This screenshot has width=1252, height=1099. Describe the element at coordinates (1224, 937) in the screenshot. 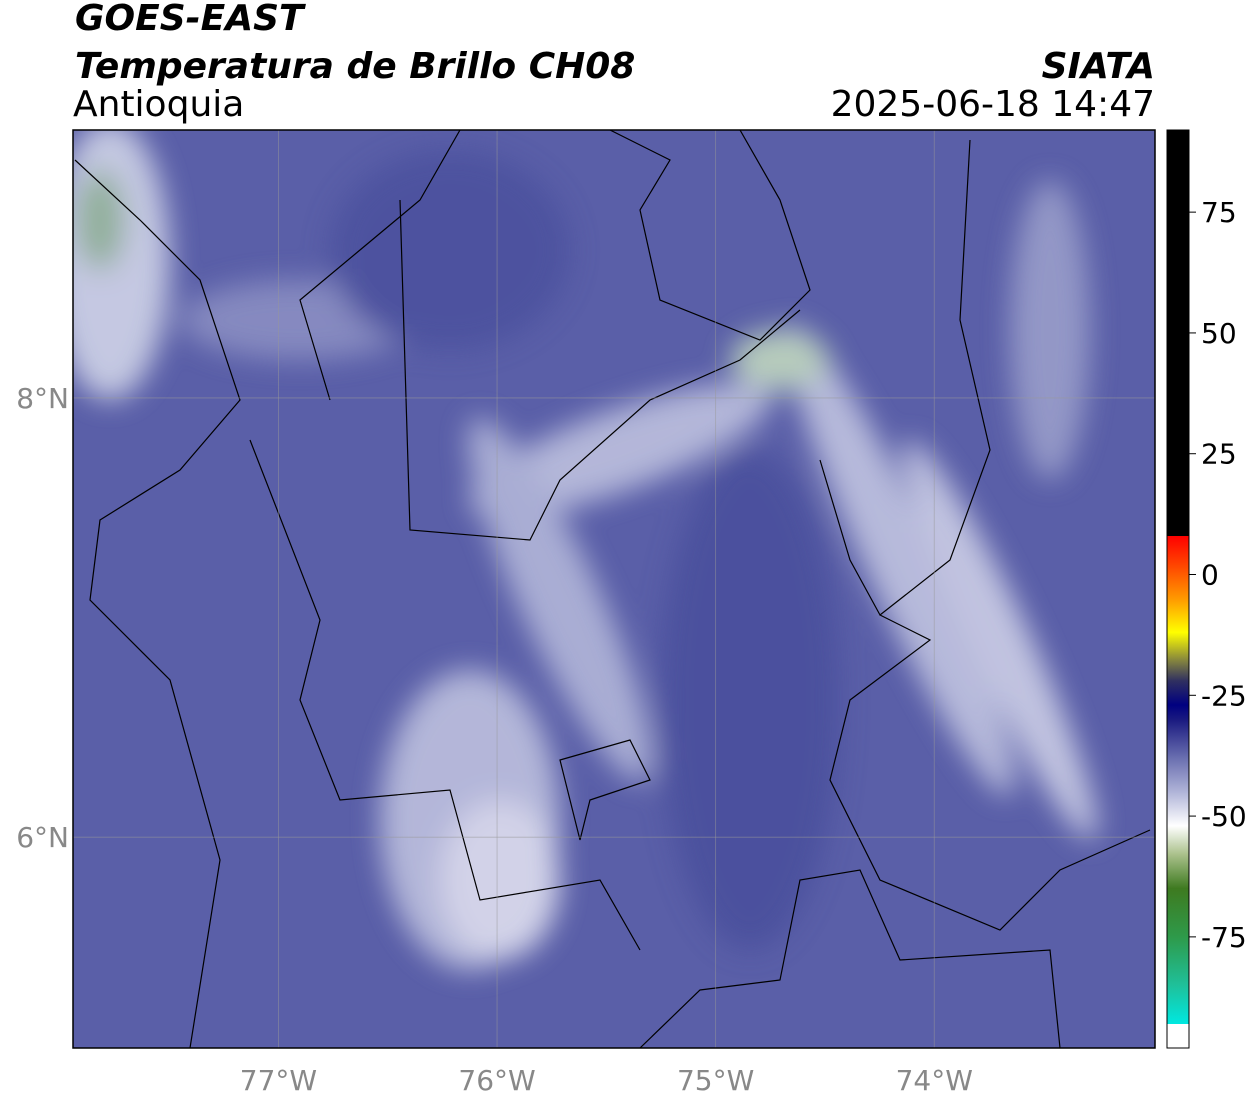

I see `colorbar-tick-label: -75` at that location.